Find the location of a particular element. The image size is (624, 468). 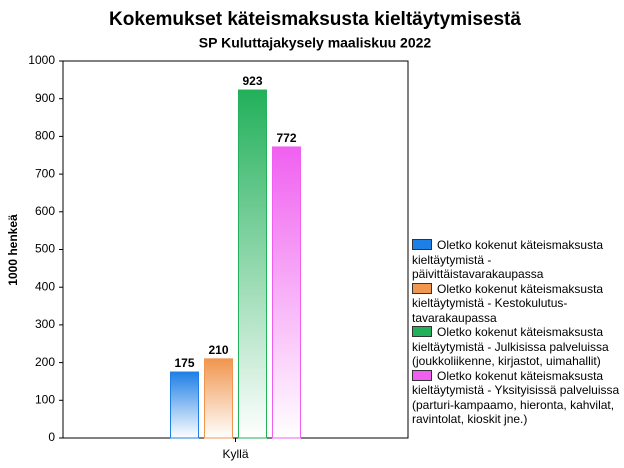

y-tick-label: 500 is located at coordinates (45, 249).